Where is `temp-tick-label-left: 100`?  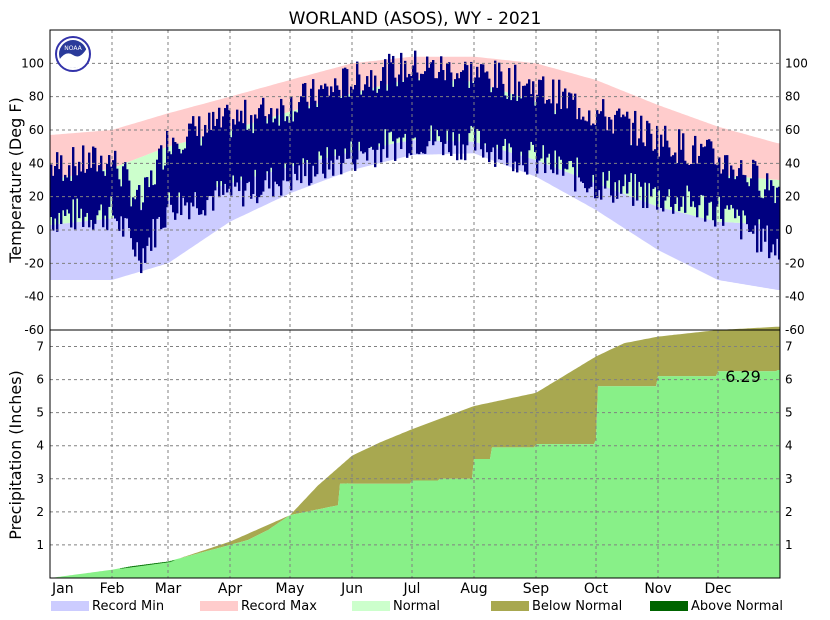
temp-tick-label-left: 100 is located at coordinates (32, 63).